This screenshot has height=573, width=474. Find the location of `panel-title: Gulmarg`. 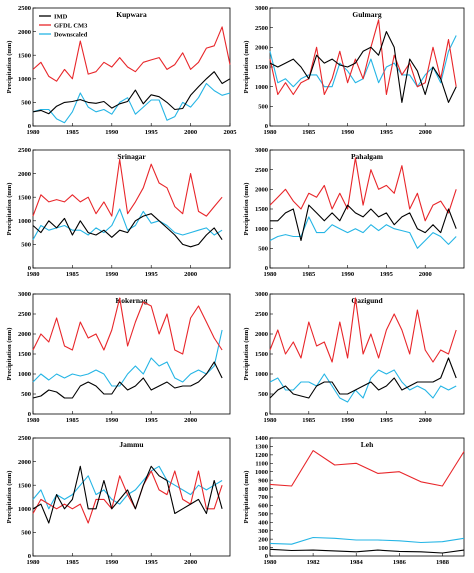

panel-title: Gulmarg is located at coordinates (366, 14).